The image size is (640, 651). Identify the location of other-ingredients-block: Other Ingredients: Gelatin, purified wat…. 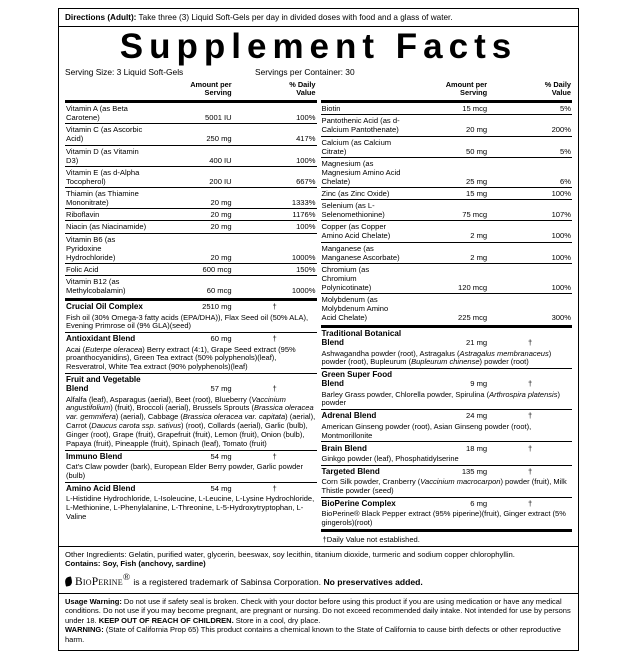
(318, 569).